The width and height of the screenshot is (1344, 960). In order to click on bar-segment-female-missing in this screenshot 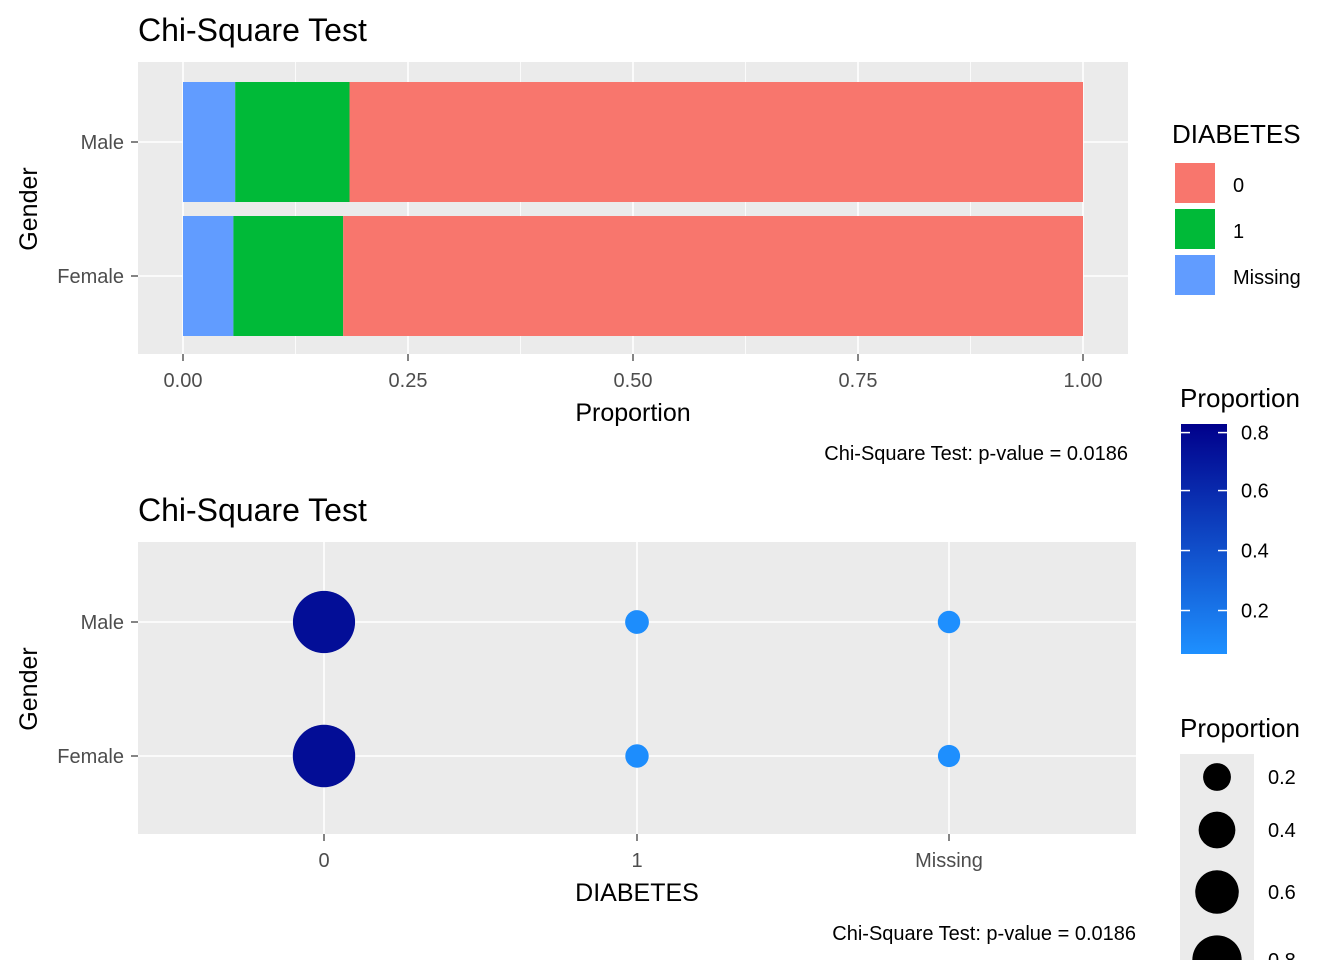, I will do `click(208, 276)`.